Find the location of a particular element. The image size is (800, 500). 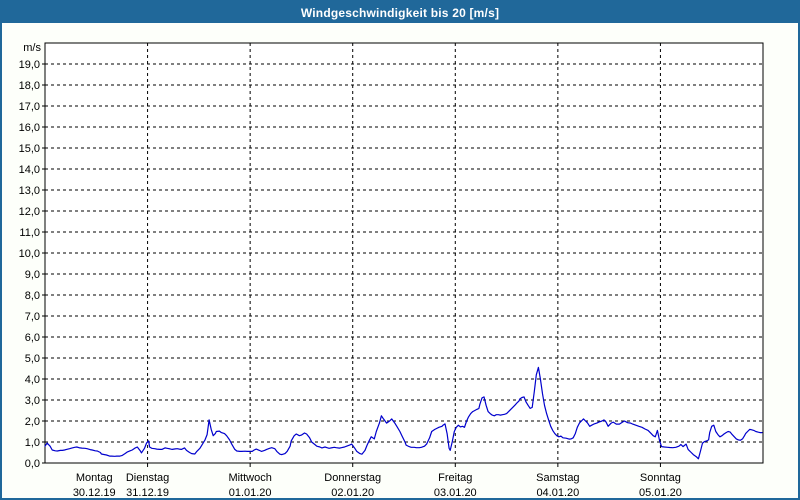

y-axis-tick-label: 0,0 is located at coordinates (32, 464).